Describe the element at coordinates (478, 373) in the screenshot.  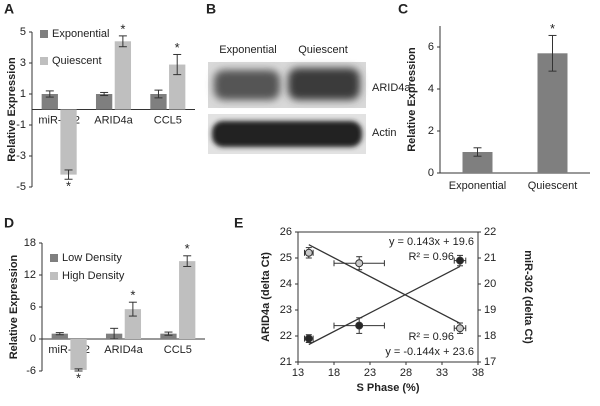
I see `x-tick-label: 38` at that location.